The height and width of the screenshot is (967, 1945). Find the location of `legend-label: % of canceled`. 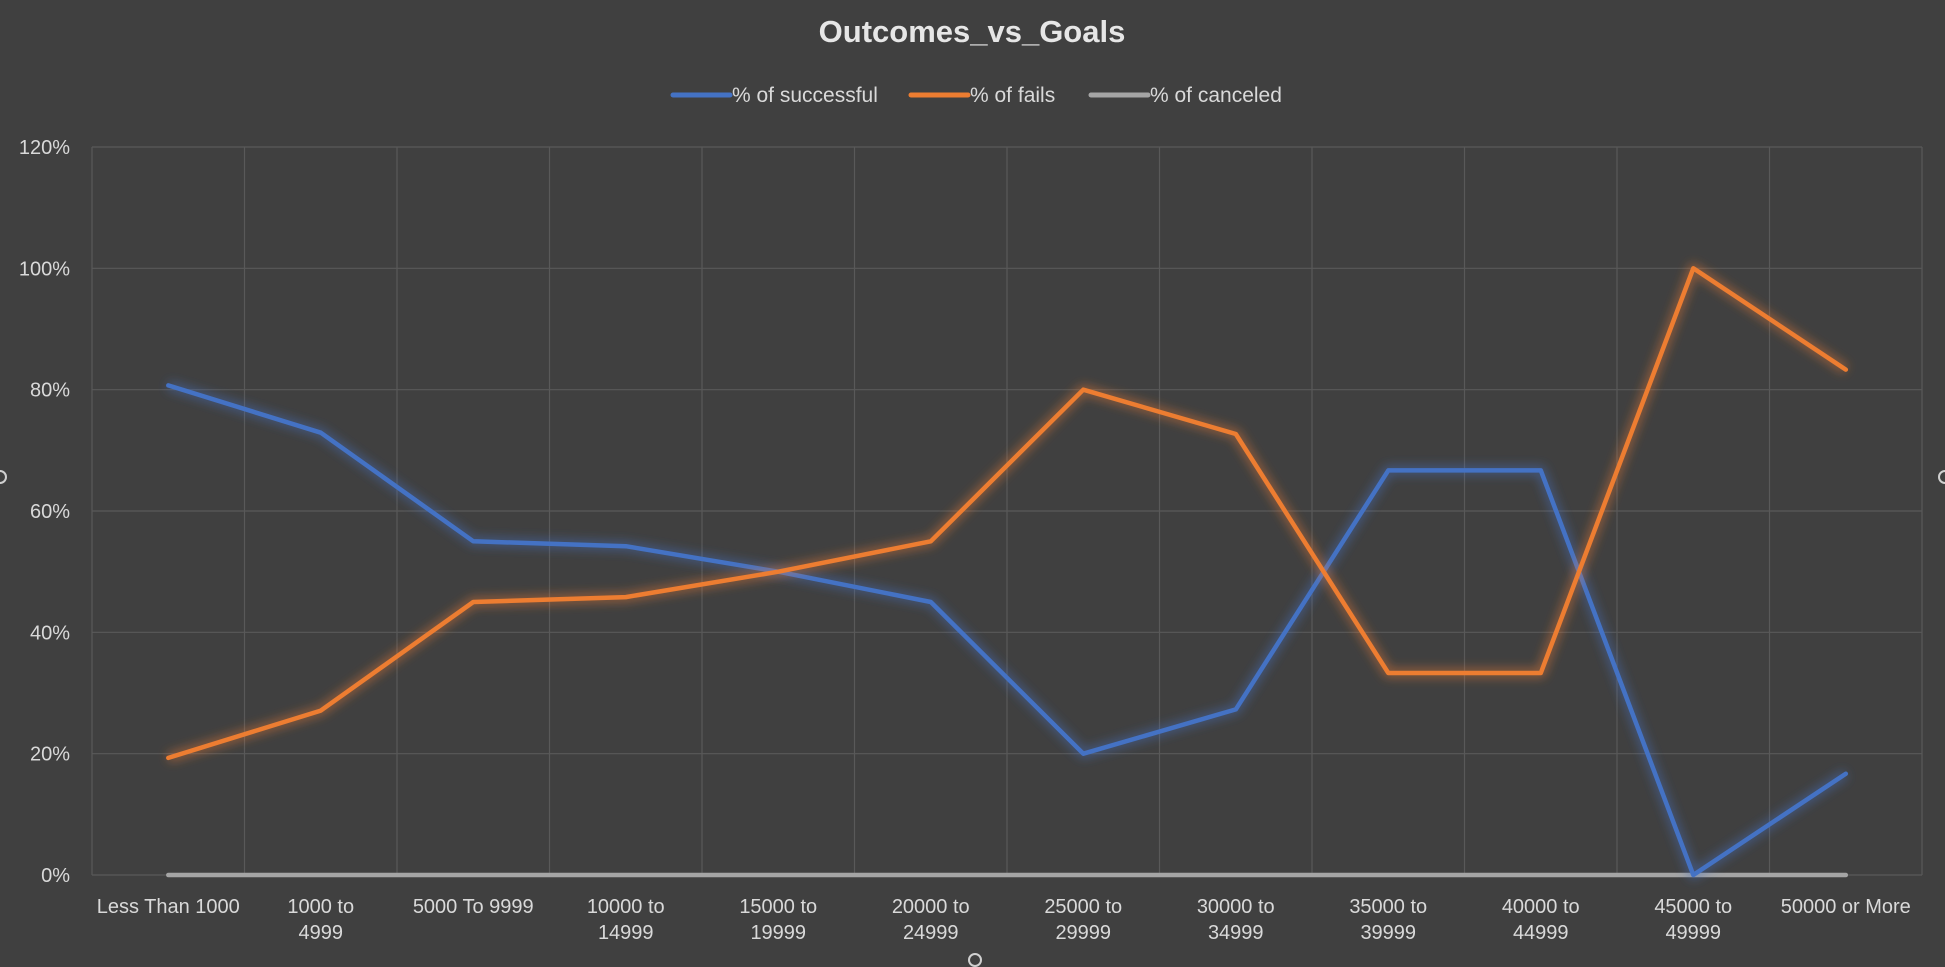

legend-label: % of canceled is located at coordinates (1216, 95).